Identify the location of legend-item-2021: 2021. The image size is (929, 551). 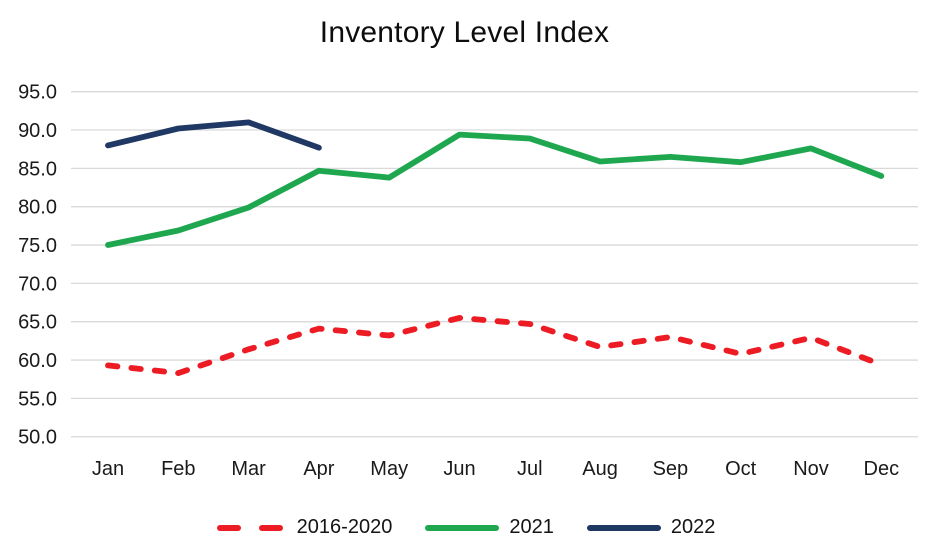
(489, 527).